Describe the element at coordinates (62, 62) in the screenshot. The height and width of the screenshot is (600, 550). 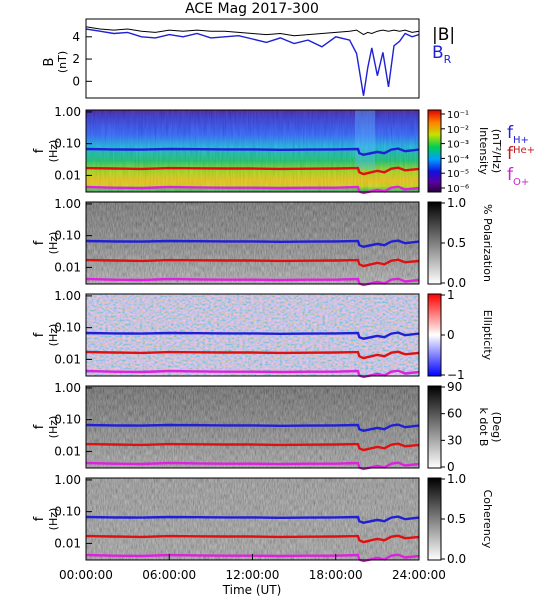
I see `b-ylabel-unit: (nT)` at that location.